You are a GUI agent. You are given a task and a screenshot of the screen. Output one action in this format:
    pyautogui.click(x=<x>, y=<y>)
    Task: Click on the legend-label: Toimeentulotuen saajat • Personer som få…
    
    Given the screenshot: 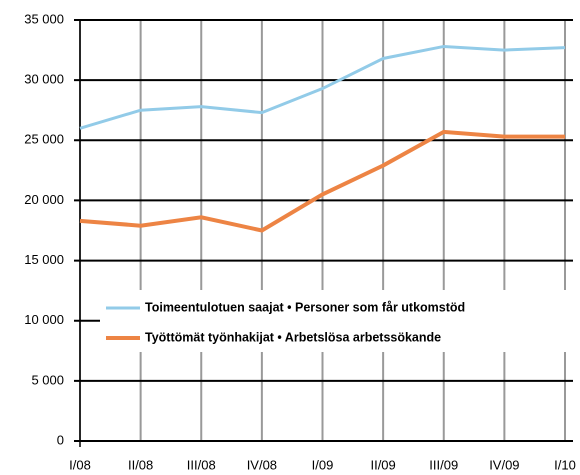 What is the action you would take?
    pyautogui.click(x=305, y=307)
    